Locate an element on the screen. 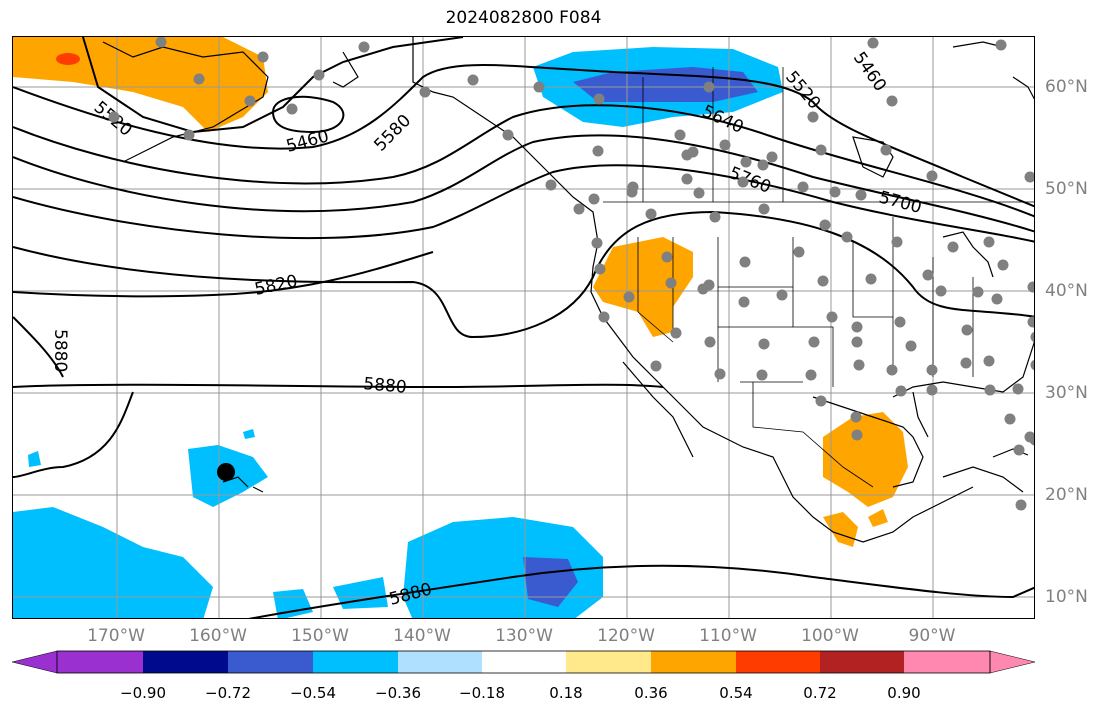  contour-label: 5460 is located at coordinates (869, 71).